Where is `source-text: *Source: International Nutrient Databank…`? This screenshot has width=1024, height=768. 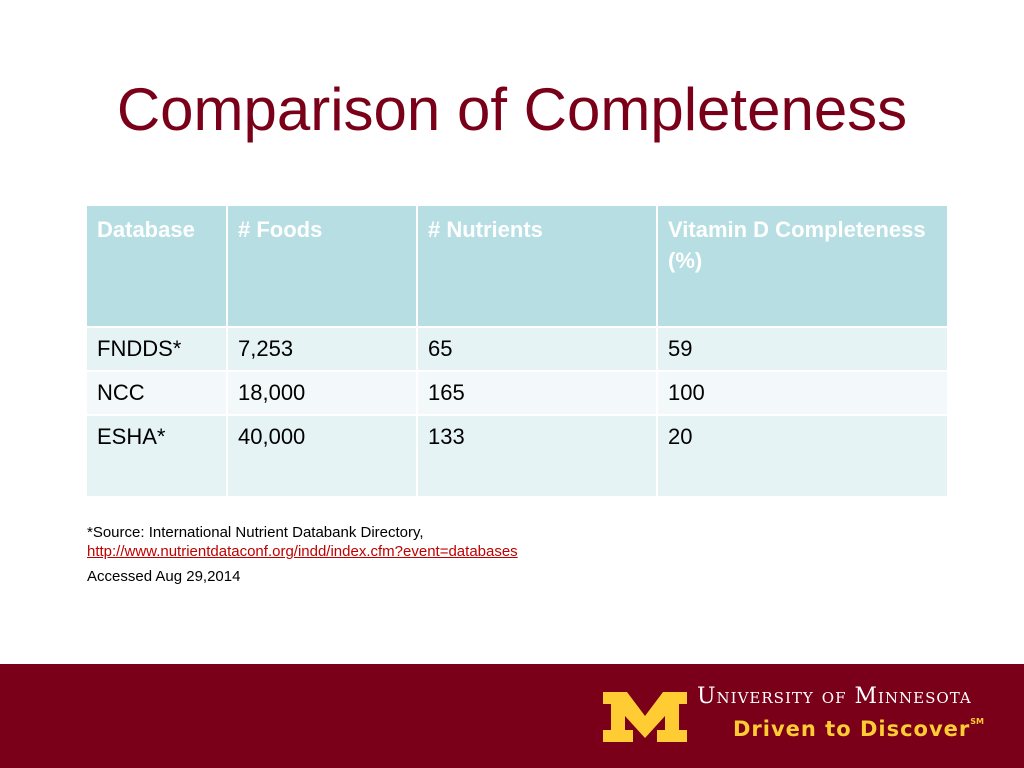
source-text: *Source: International Nutrient Databank… is located at coordinates (255, 532).